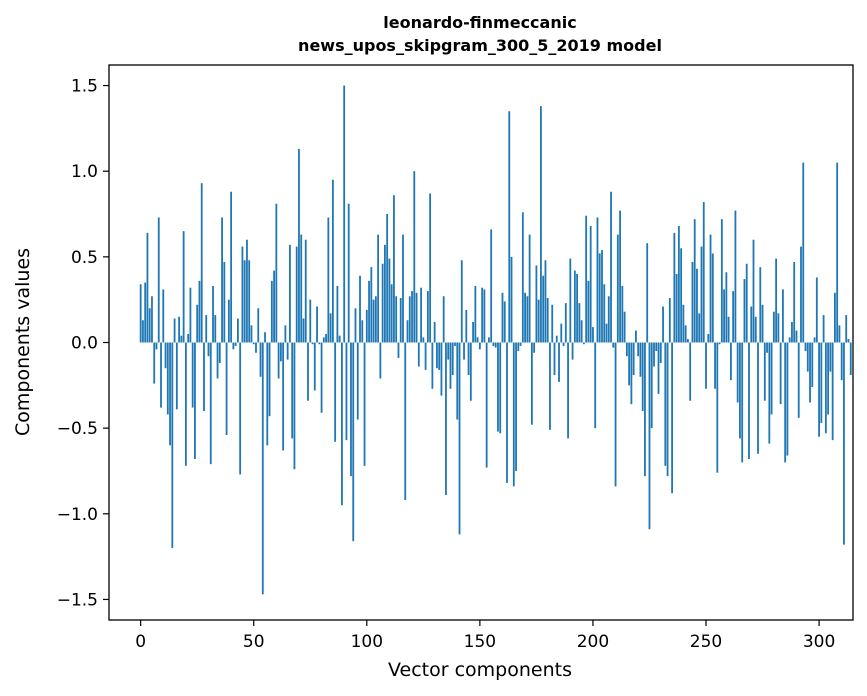  What do you see at coordinates (83, 343) in the screenshot?
I see `y-axis-ticks: −1.5 −1.0 −0.5 0.0 0.5 1.0 1.5` at bounding box center [83, 343].